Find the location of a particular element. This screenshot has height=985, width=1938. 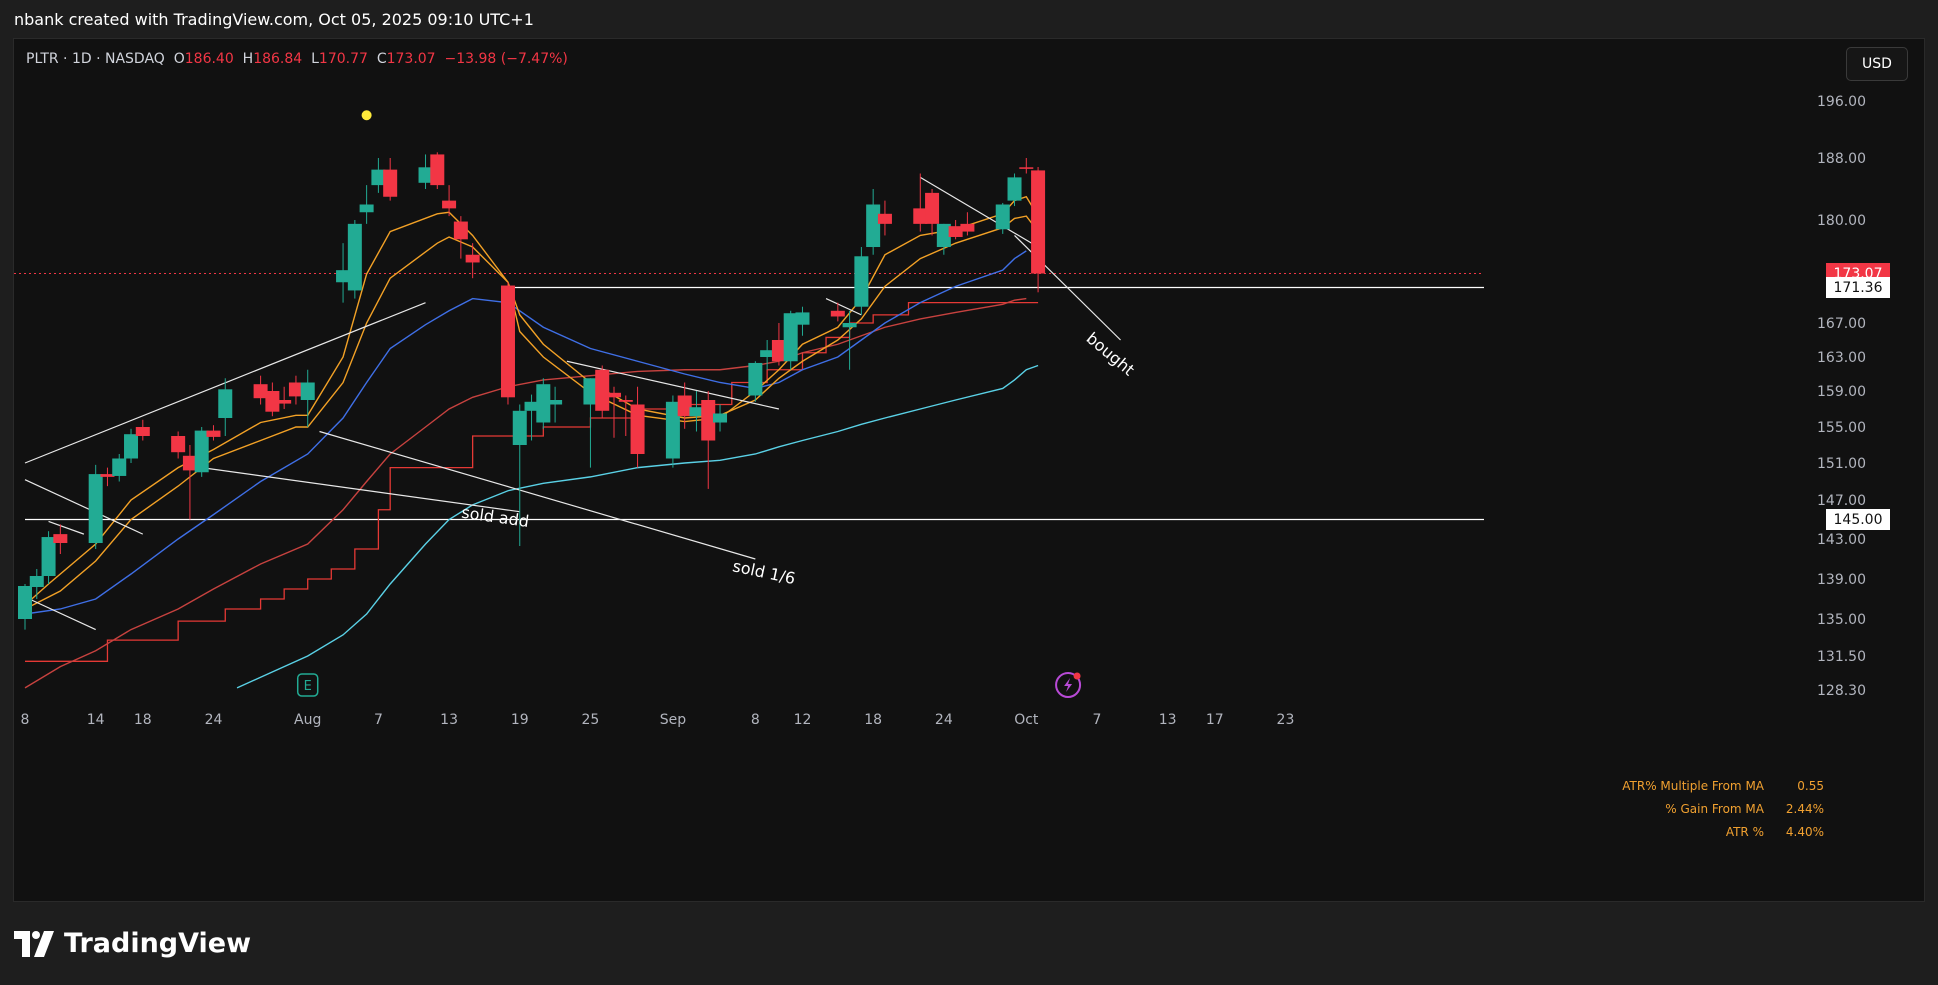

y-axis-tick-label: 155.00 is located at coordinates (1841, 428).